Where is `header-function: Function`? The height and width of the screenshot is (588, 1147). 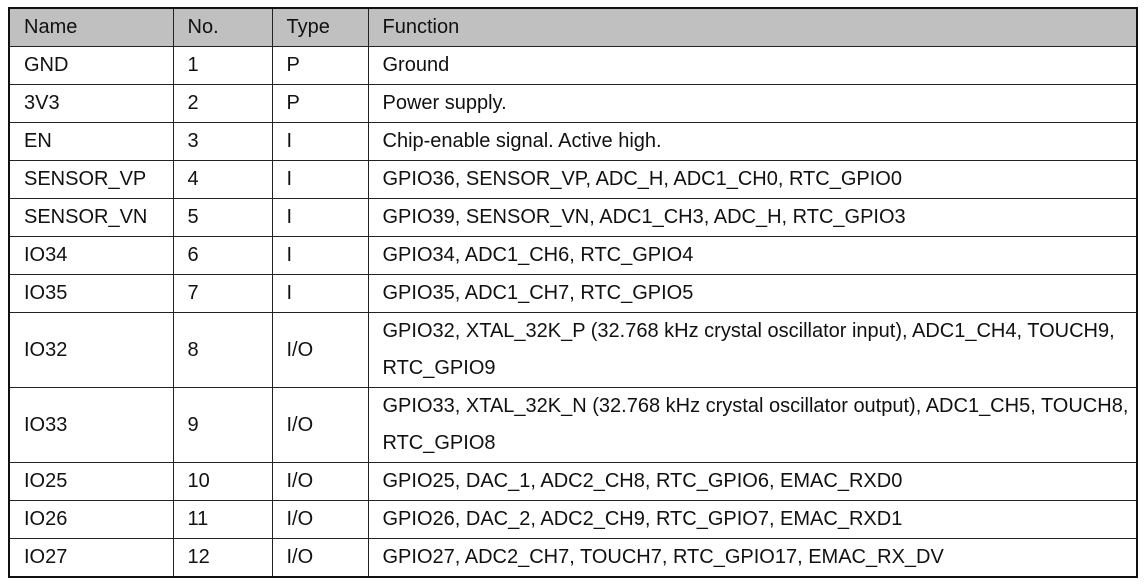 header-function: Function is located at coordinates (752, 27).